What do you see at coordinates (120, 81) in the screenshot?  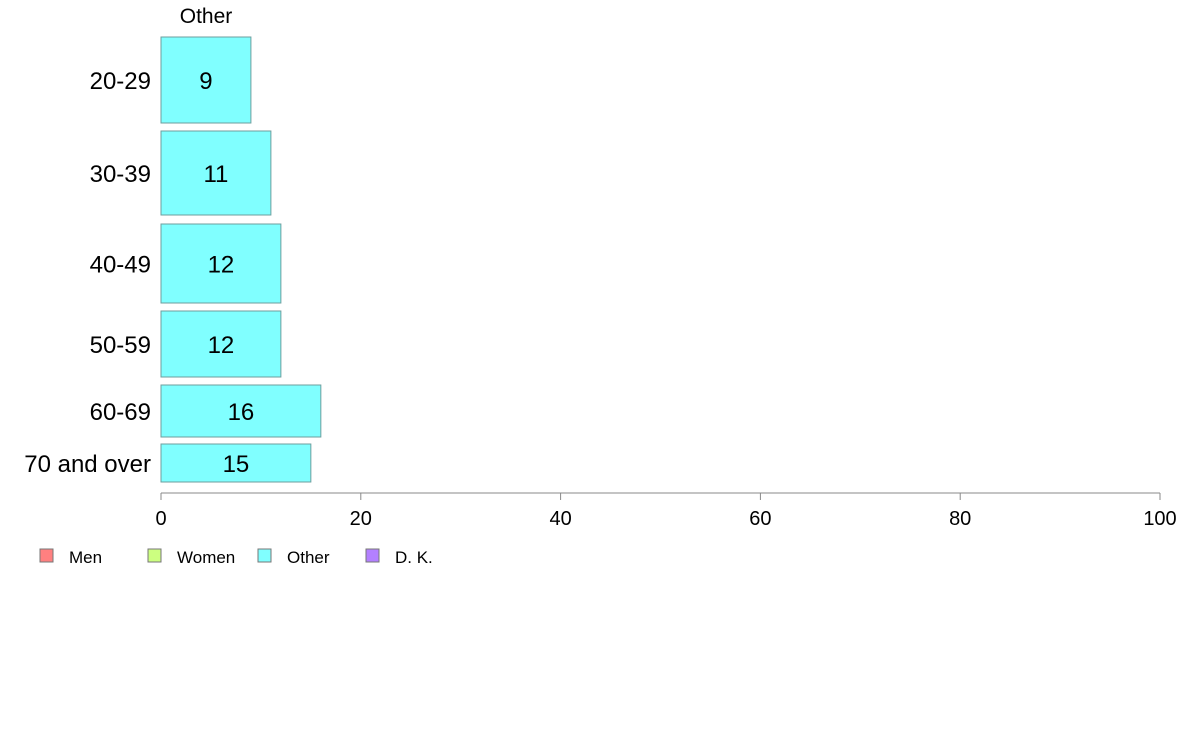 I see `category-label: 20-29` at bounding box center [120, 81].